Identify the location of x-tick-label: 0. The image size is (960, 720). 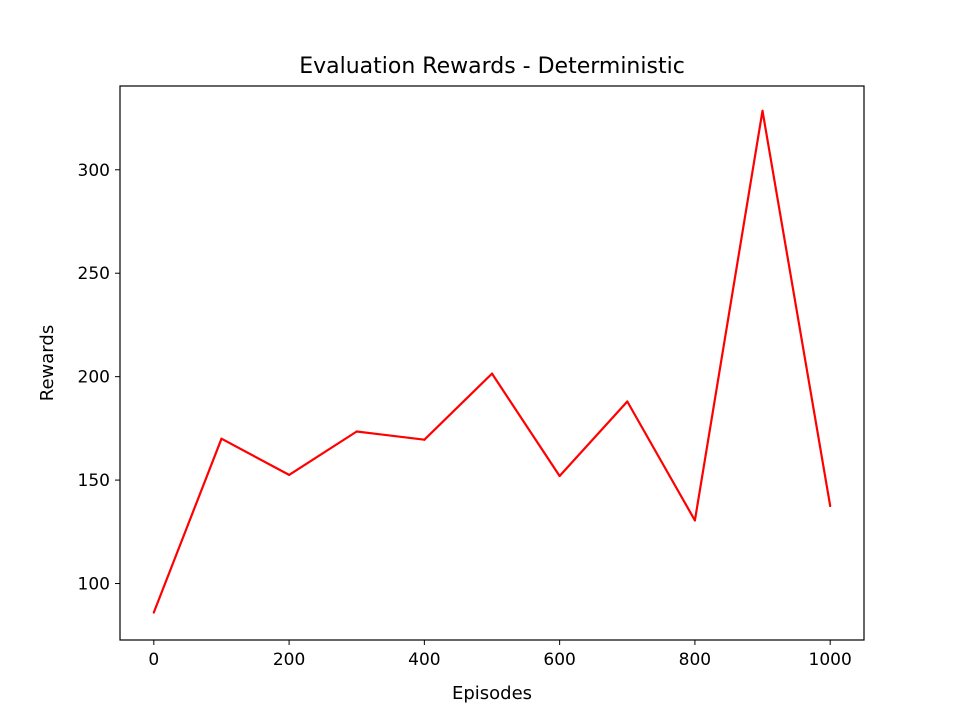
(153, 660).